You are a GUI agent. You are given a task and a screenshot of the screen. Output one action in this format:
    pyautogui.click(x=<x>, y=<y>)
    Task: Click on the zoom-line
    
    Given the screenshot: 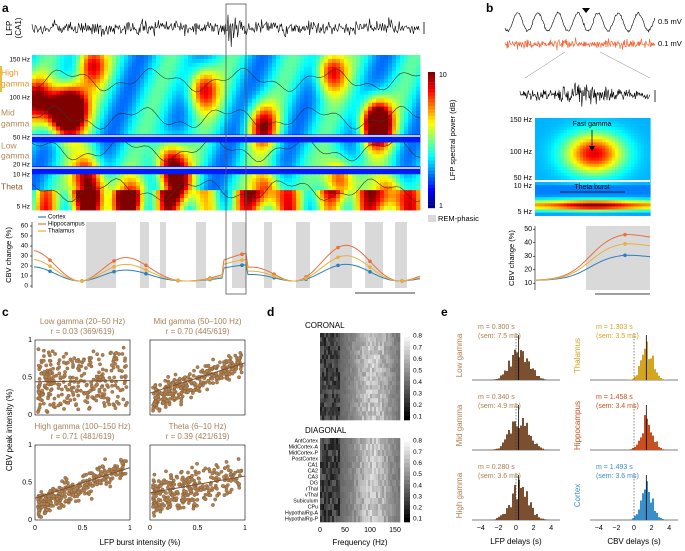 What is the action you would take?
    pyautogui.click(x=625, y=65)
    